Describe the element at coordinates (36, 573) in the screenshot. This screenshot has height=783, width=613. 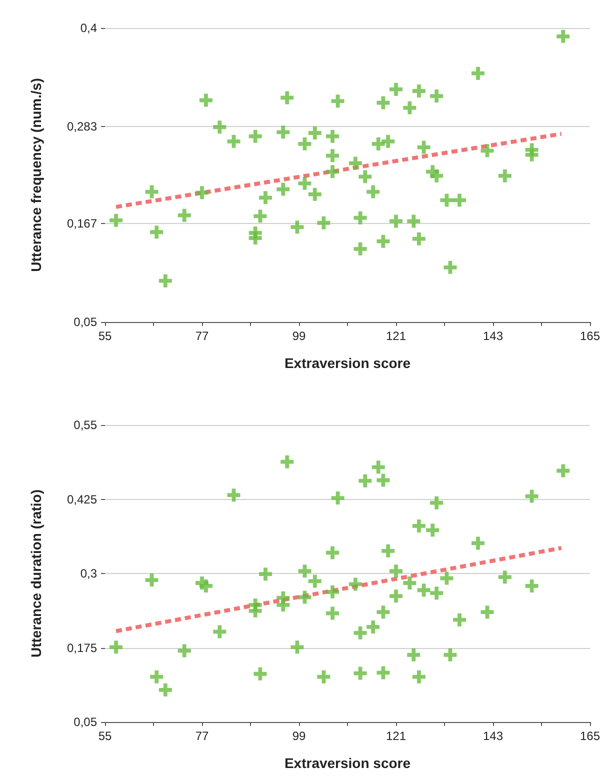
I see `y-axis-title: Utterance duration (ratio)` at that location.